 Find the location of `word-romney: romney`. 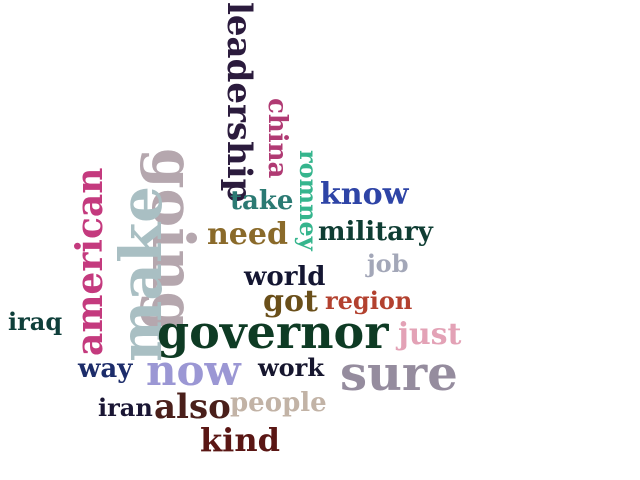

word-romney: romney is located at coordinates (308, 200).